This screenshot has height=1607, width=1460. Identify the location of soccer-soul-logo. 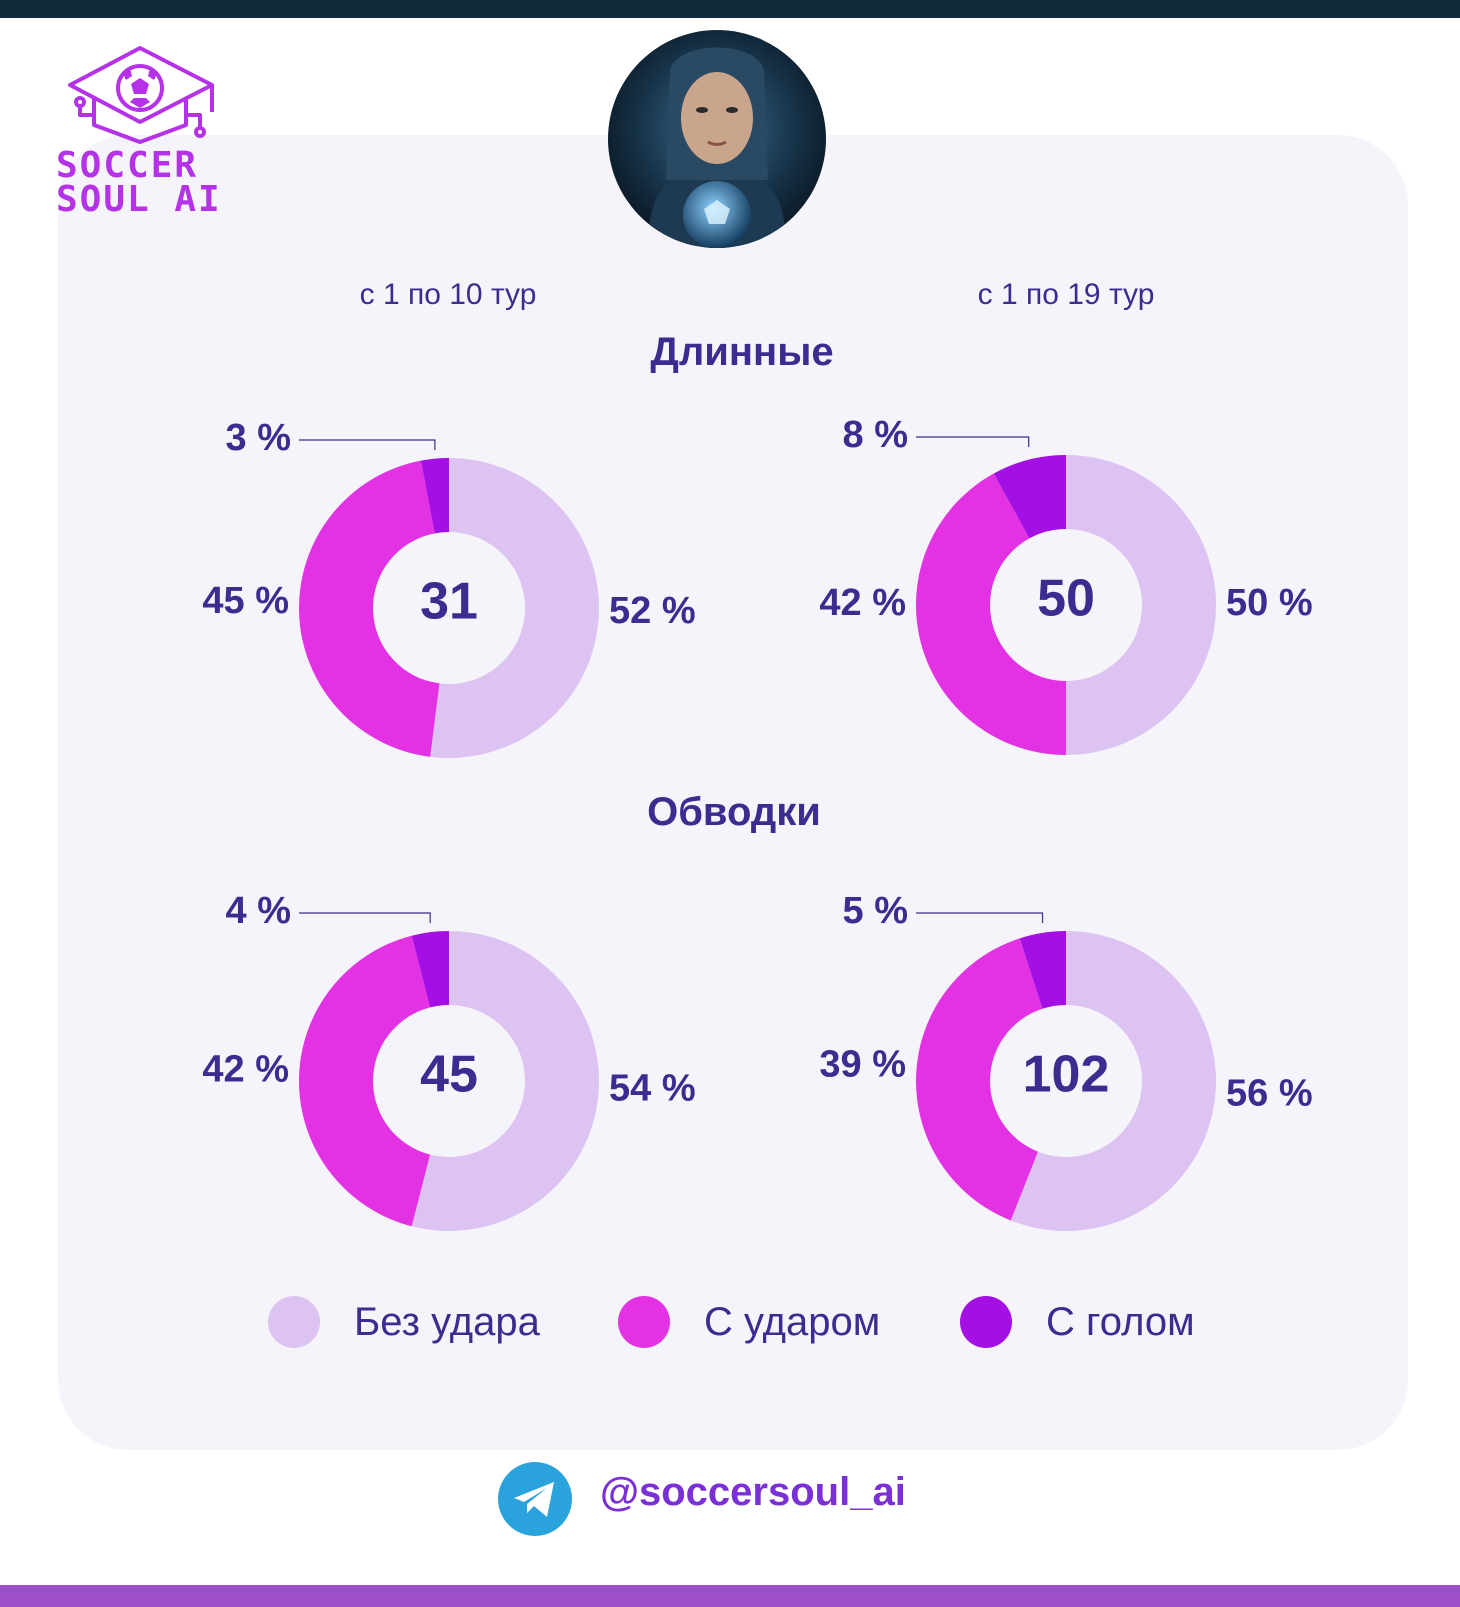
(141, 95).